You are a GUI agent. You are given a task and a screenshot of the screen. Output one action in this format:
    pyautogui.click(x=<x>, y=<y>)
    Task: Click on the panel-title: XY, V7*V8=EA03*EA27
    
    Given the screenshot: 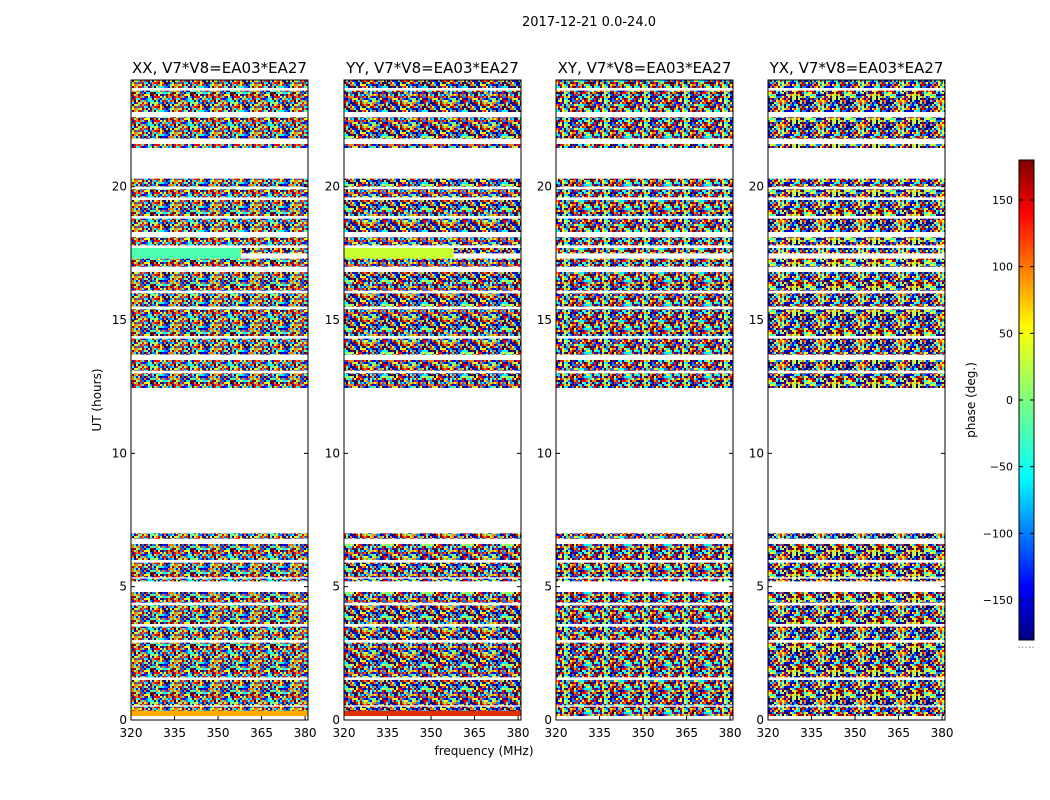 What is the action you would take?
    pyautogui.click(x=645, y=68)
    